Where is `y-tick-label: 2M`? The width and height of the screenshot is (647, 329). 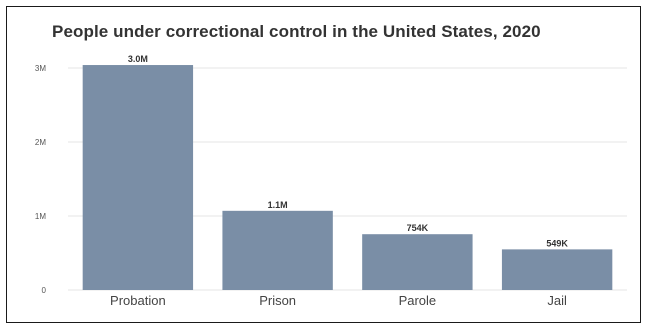
y-tick-label: 2M is located at coordinates (40, 142).